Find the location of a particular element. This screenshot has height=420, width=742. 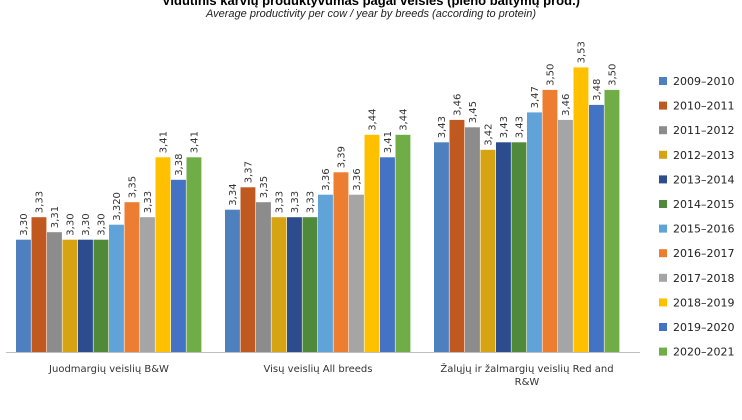

legend-label: 2016–2017 is located at coordinates (704, 253).